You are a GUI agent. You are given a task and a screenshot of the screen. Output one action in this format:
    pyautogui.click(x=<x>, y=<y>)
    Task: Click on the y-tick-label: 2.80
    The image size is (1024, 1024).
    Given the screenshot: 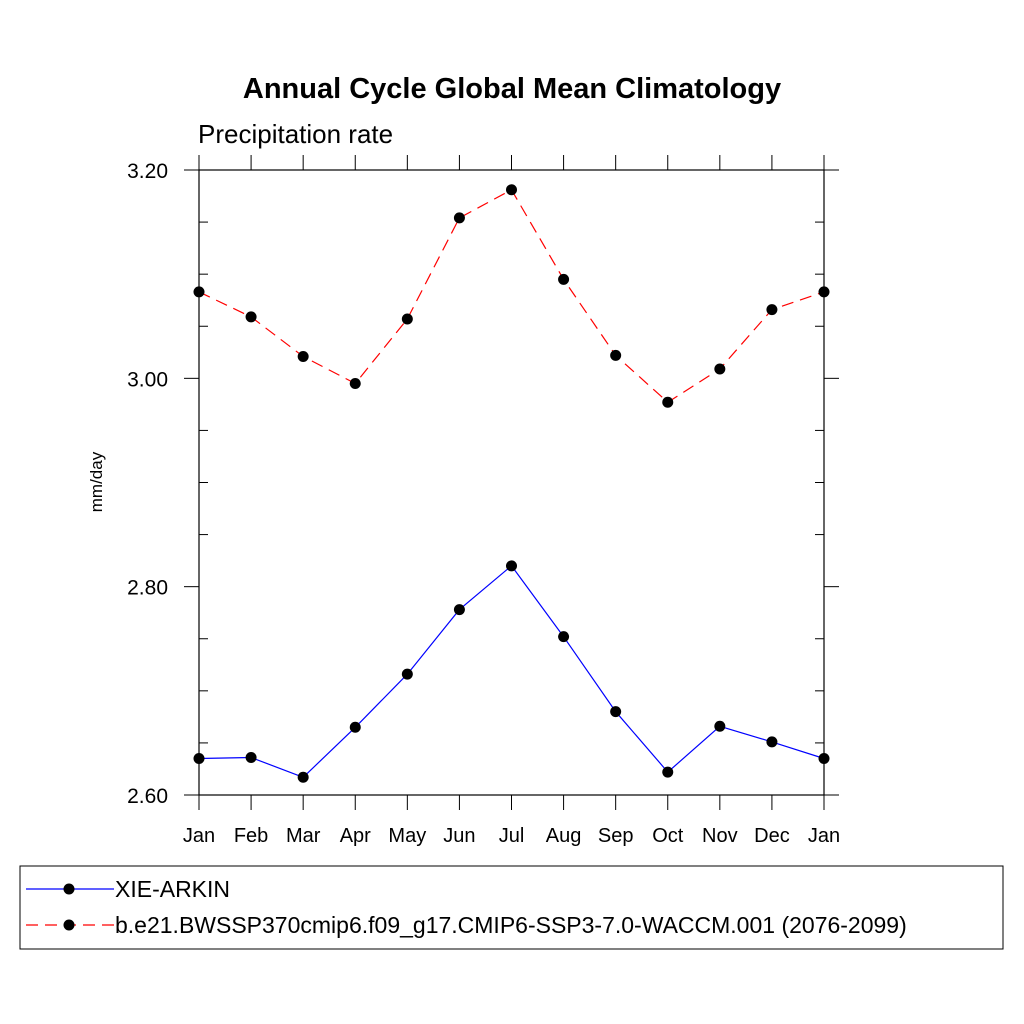 What is the action you would take?
    pyautogui.click(x=147, y=588)
    